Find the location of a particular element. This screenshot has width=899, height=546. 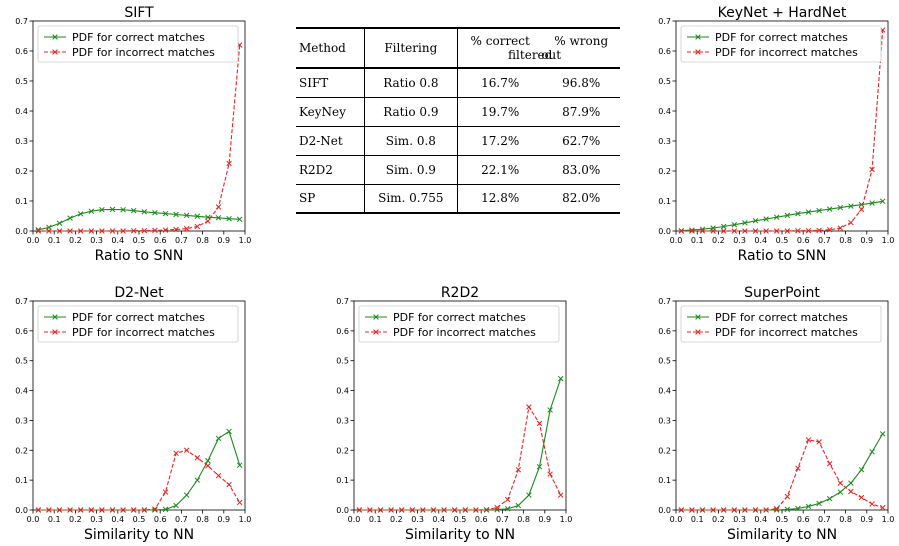

legend-item: PDF for incorrect matches is located at coordinates (772, 332).